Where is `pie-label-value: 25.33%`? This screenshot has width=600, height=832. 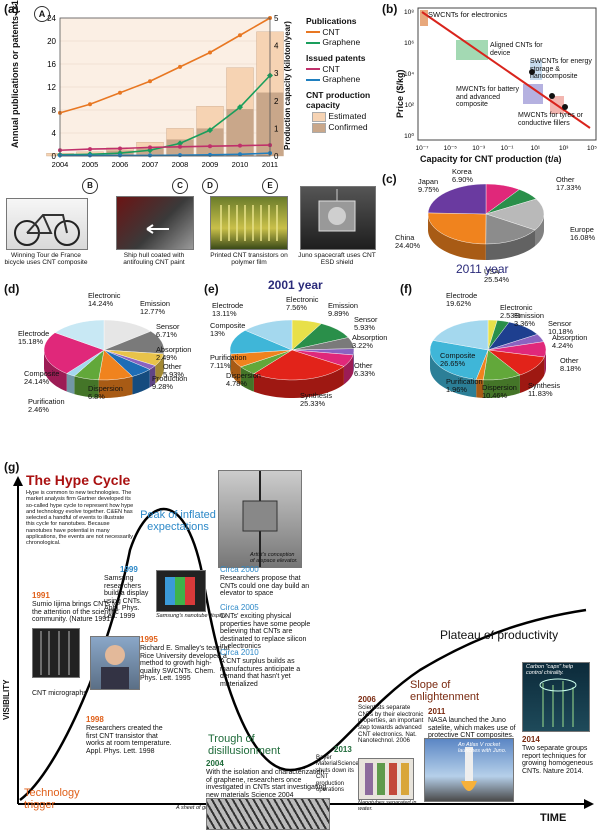
pie-label-value: 25.33% is located at coordinates (313, 403).